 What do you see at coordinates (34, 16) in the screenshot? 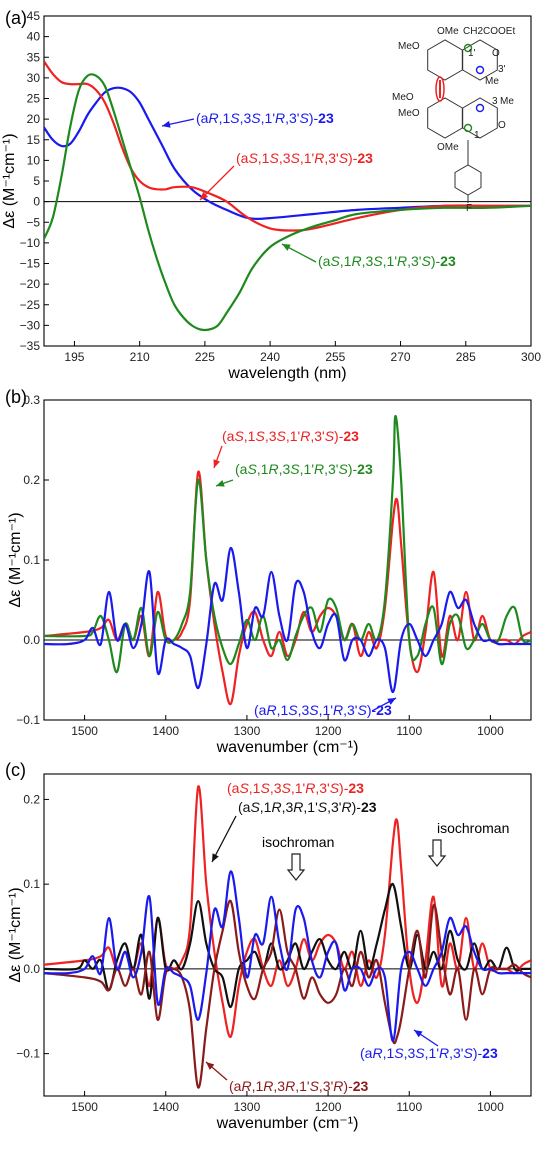
I see `y-tick-label: 45` at bounding box center [34, 16].